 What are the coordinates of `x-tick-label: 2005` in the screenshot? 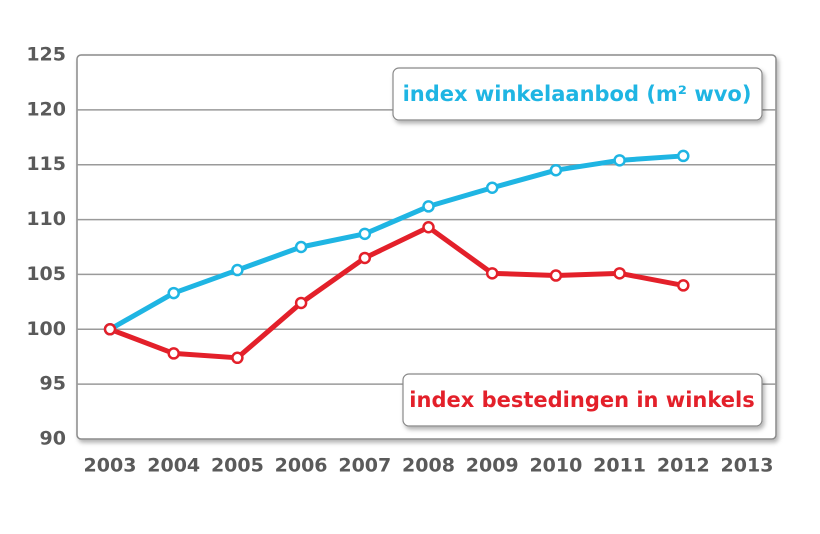 It's located at (237, 466).